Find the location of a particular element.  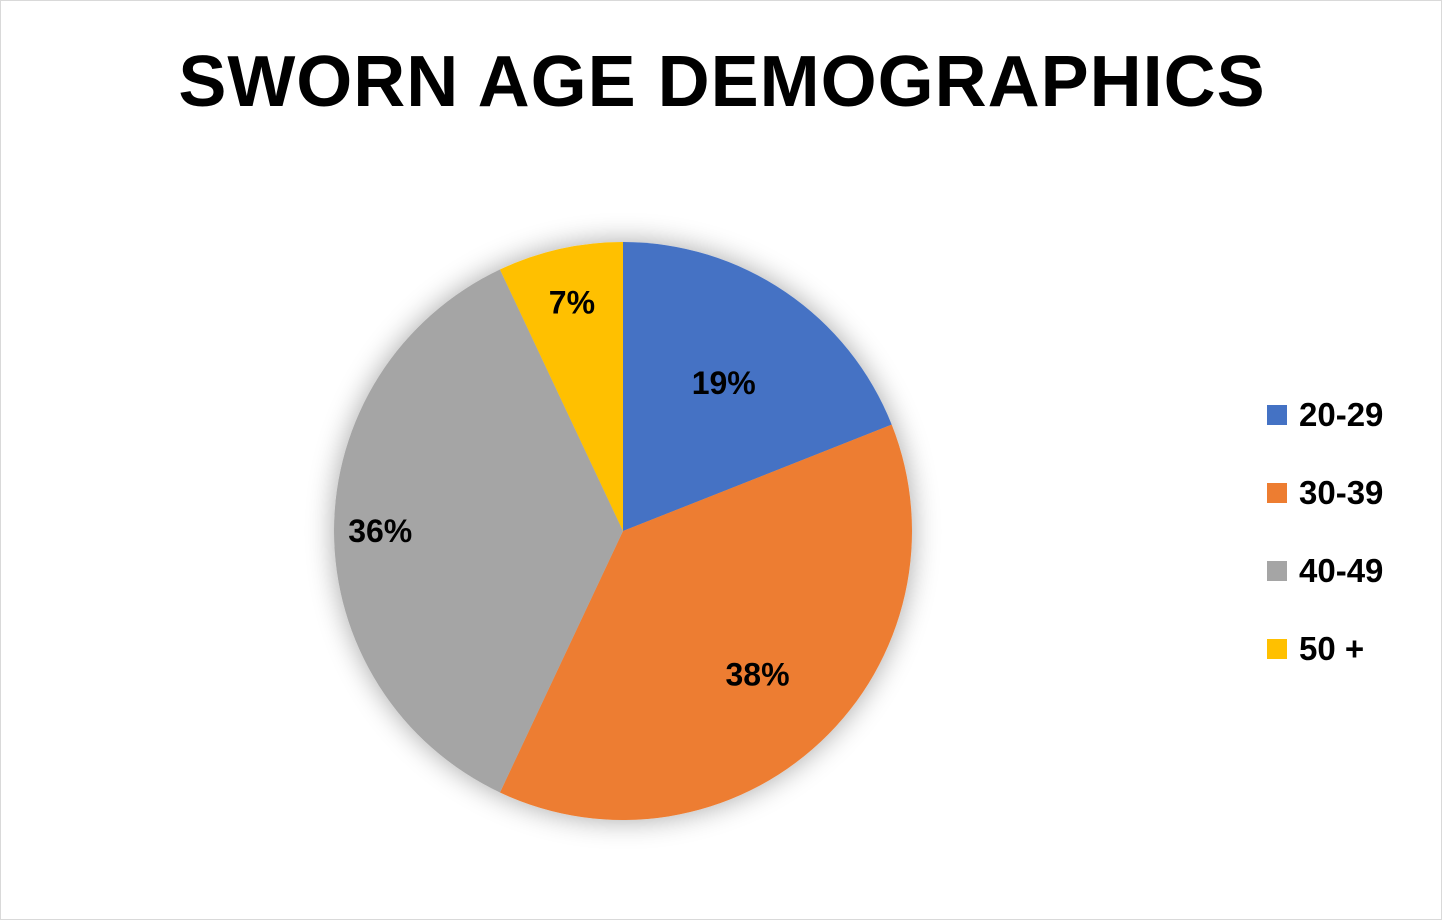

legend-item-50-plus: 50 + is located at coordinates (1325, 649).